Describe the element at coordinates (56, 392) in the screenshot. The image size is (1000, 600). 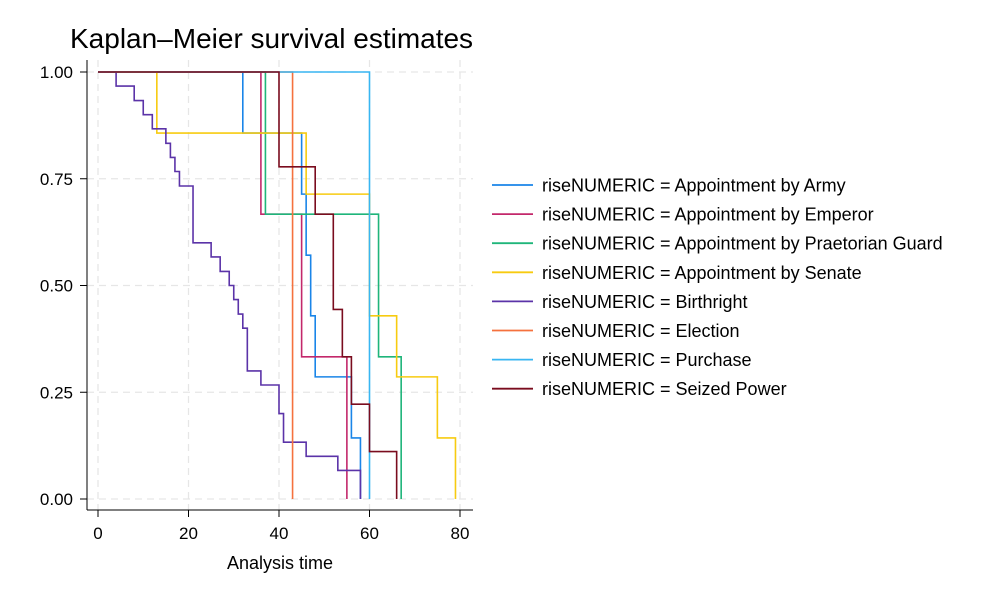
I see `y-tick-label: 0.25` at that location.